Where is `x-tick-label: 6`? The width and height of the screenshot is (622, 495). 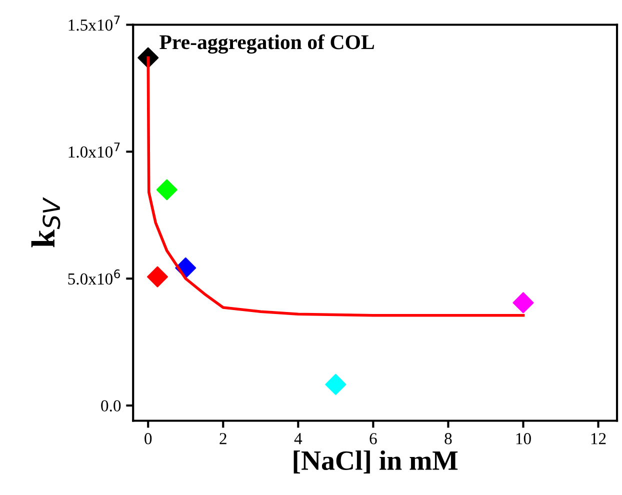 x-tick-label: 6 is located at coordinates (373, 438).